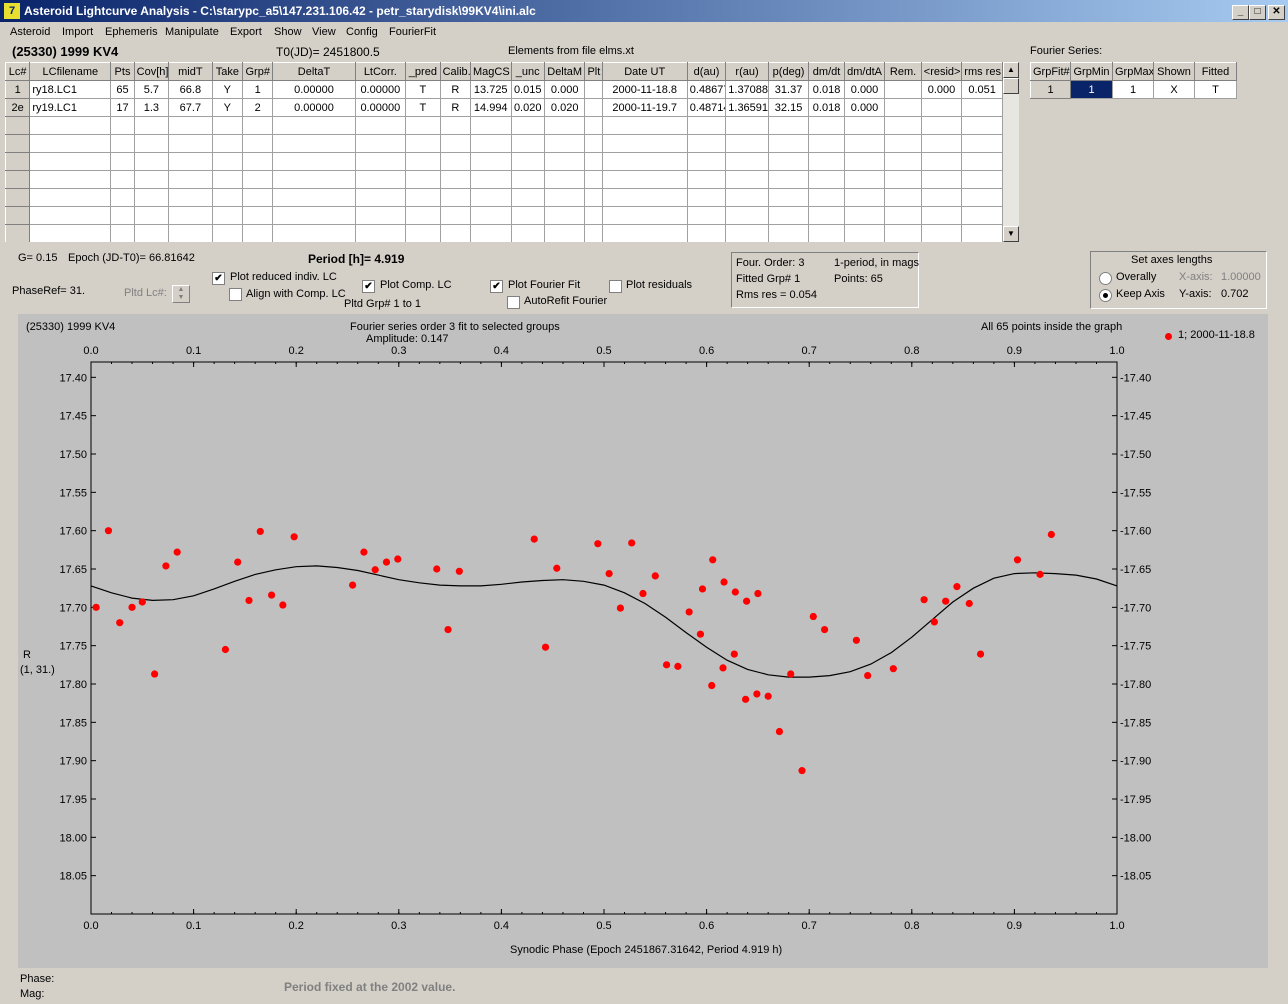  What do you see at coordinates (455, 107) in the screenshot?
I see `table-cell: R` at bounding box center [455, 107].